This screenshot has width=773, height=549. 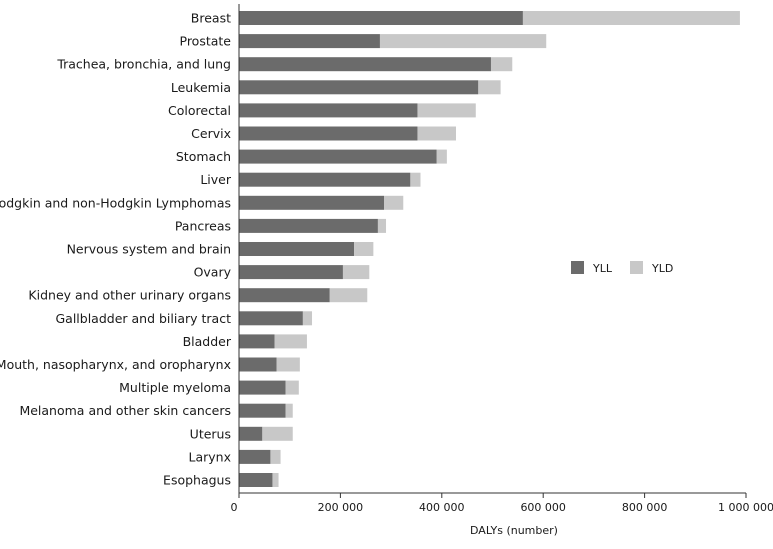 What do you see at coordinates (277, 433) in the screenshot?
I see `bar-yld-uterus` at bounding box center [277, 433].